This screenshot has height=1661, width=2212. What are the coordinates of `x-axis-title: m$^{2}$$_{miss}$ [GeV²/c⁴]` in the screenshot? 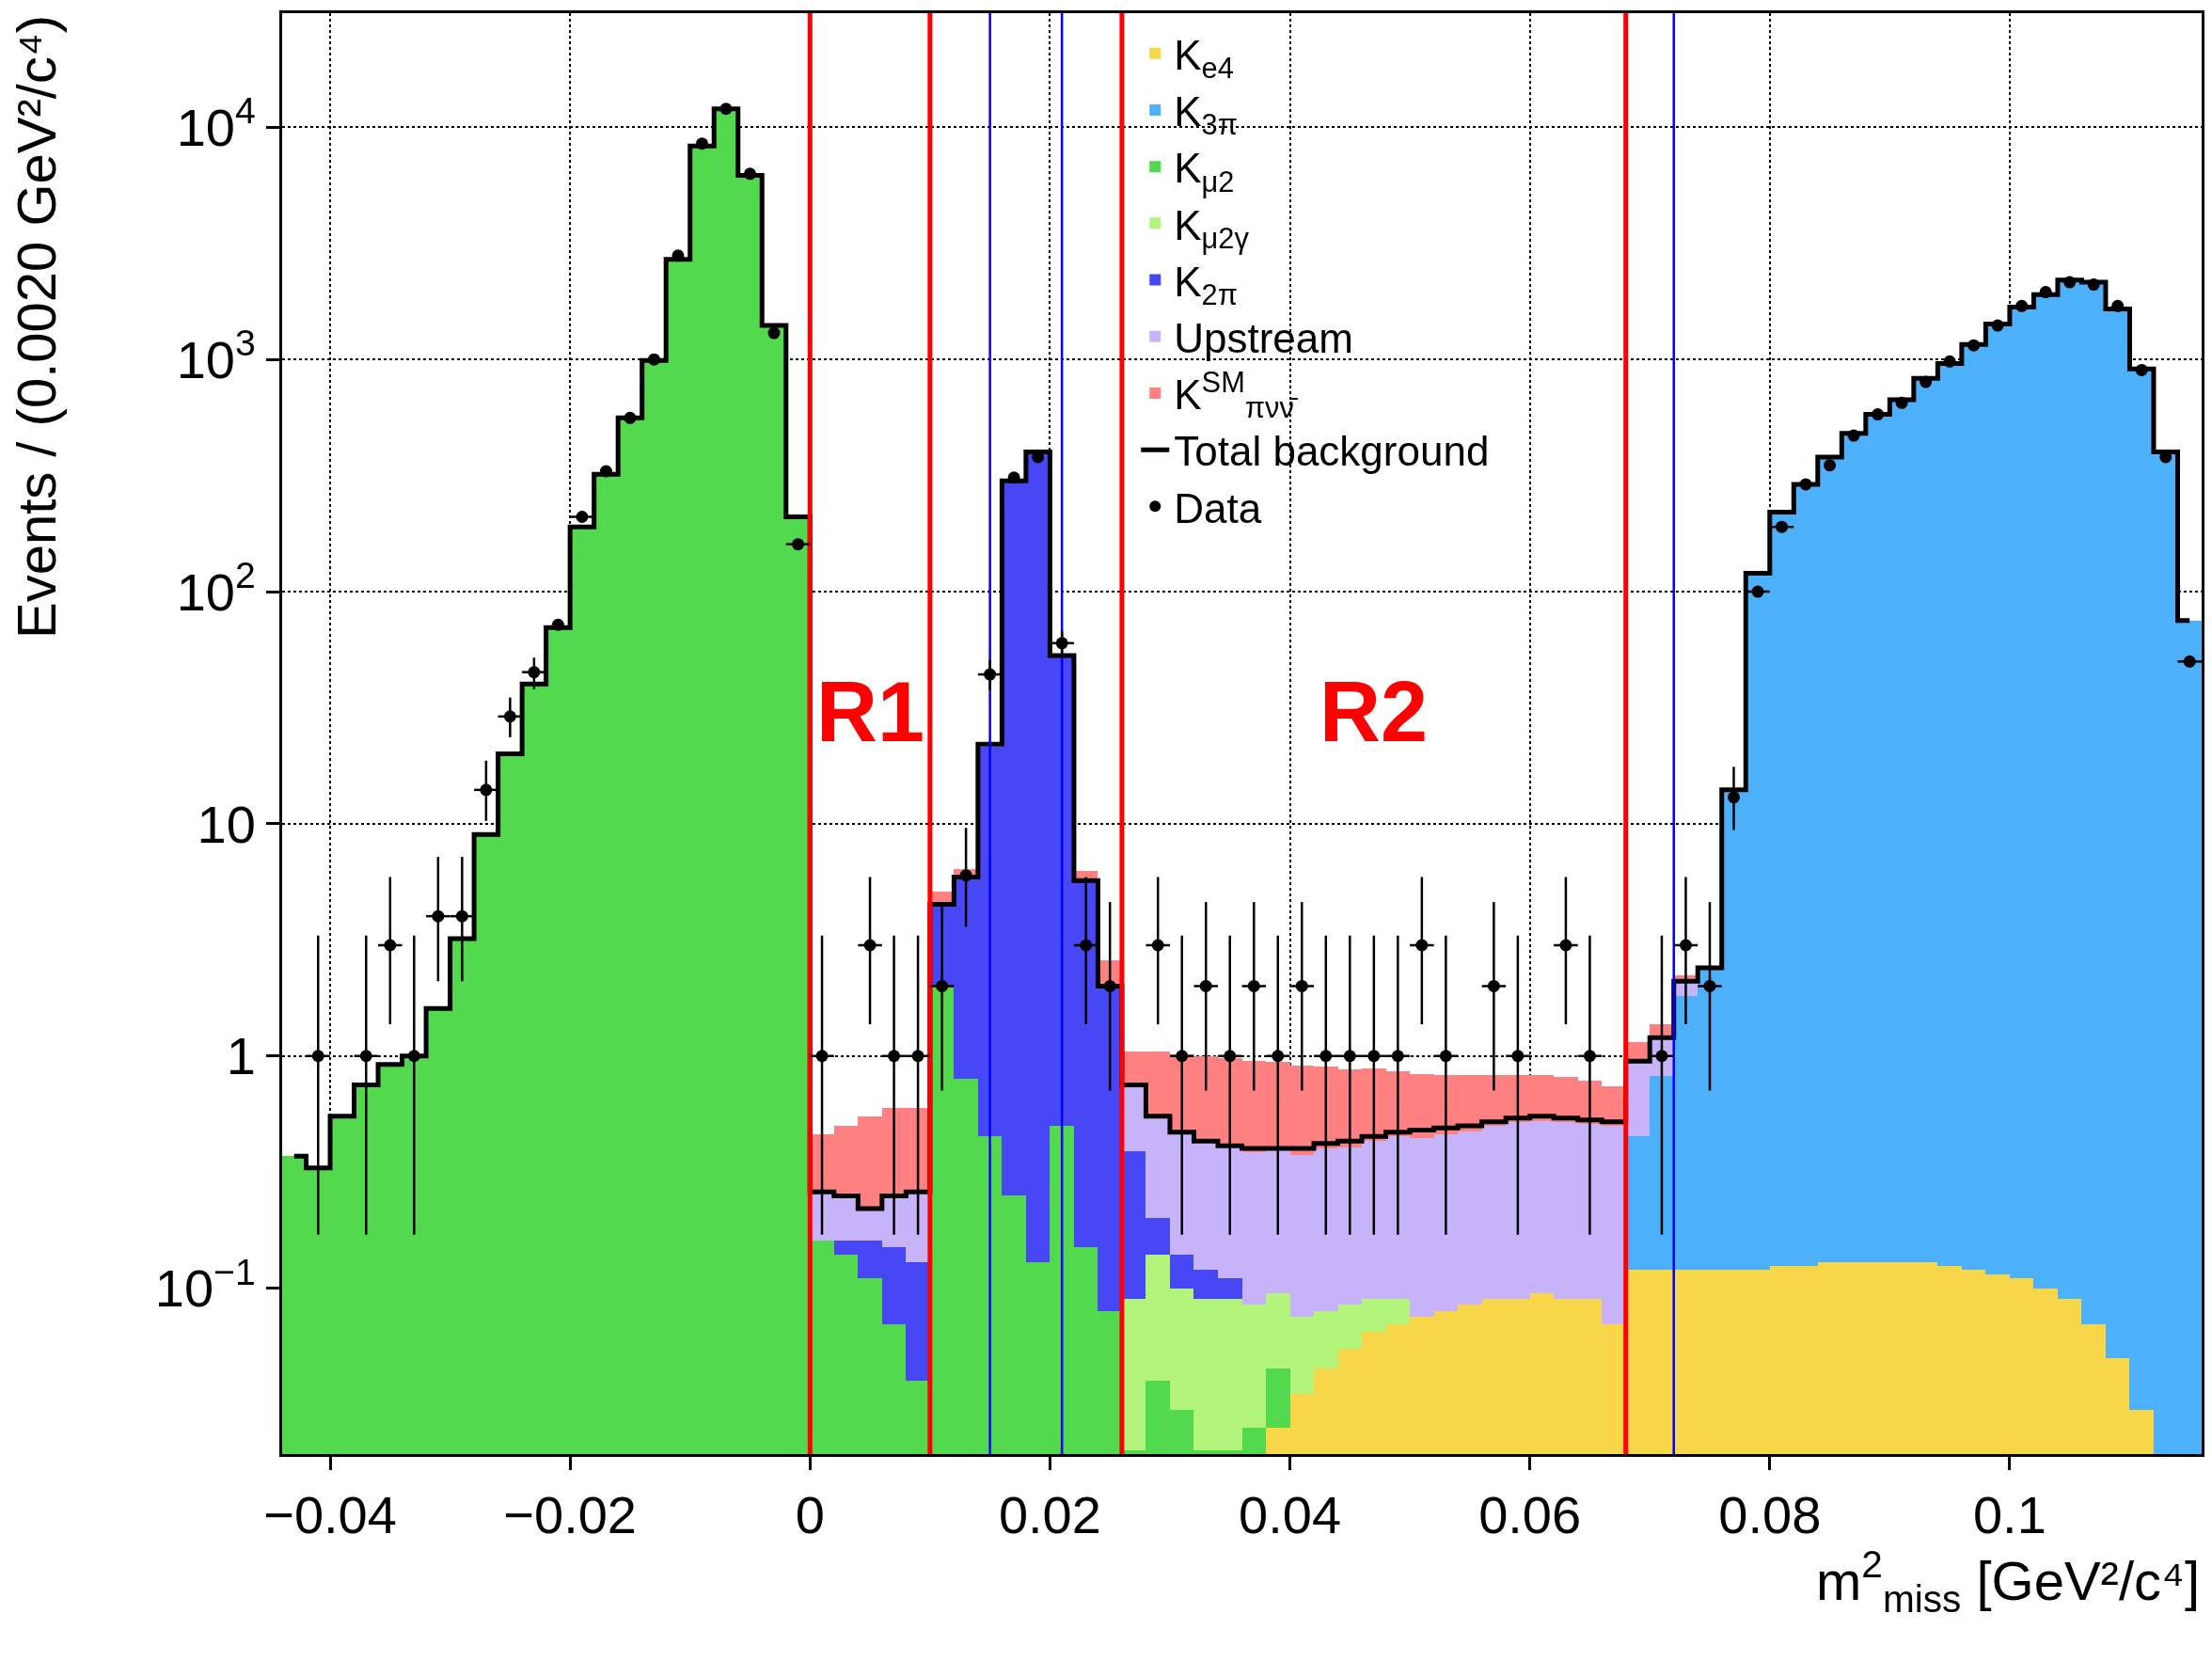 It's located at (2008, 1582).